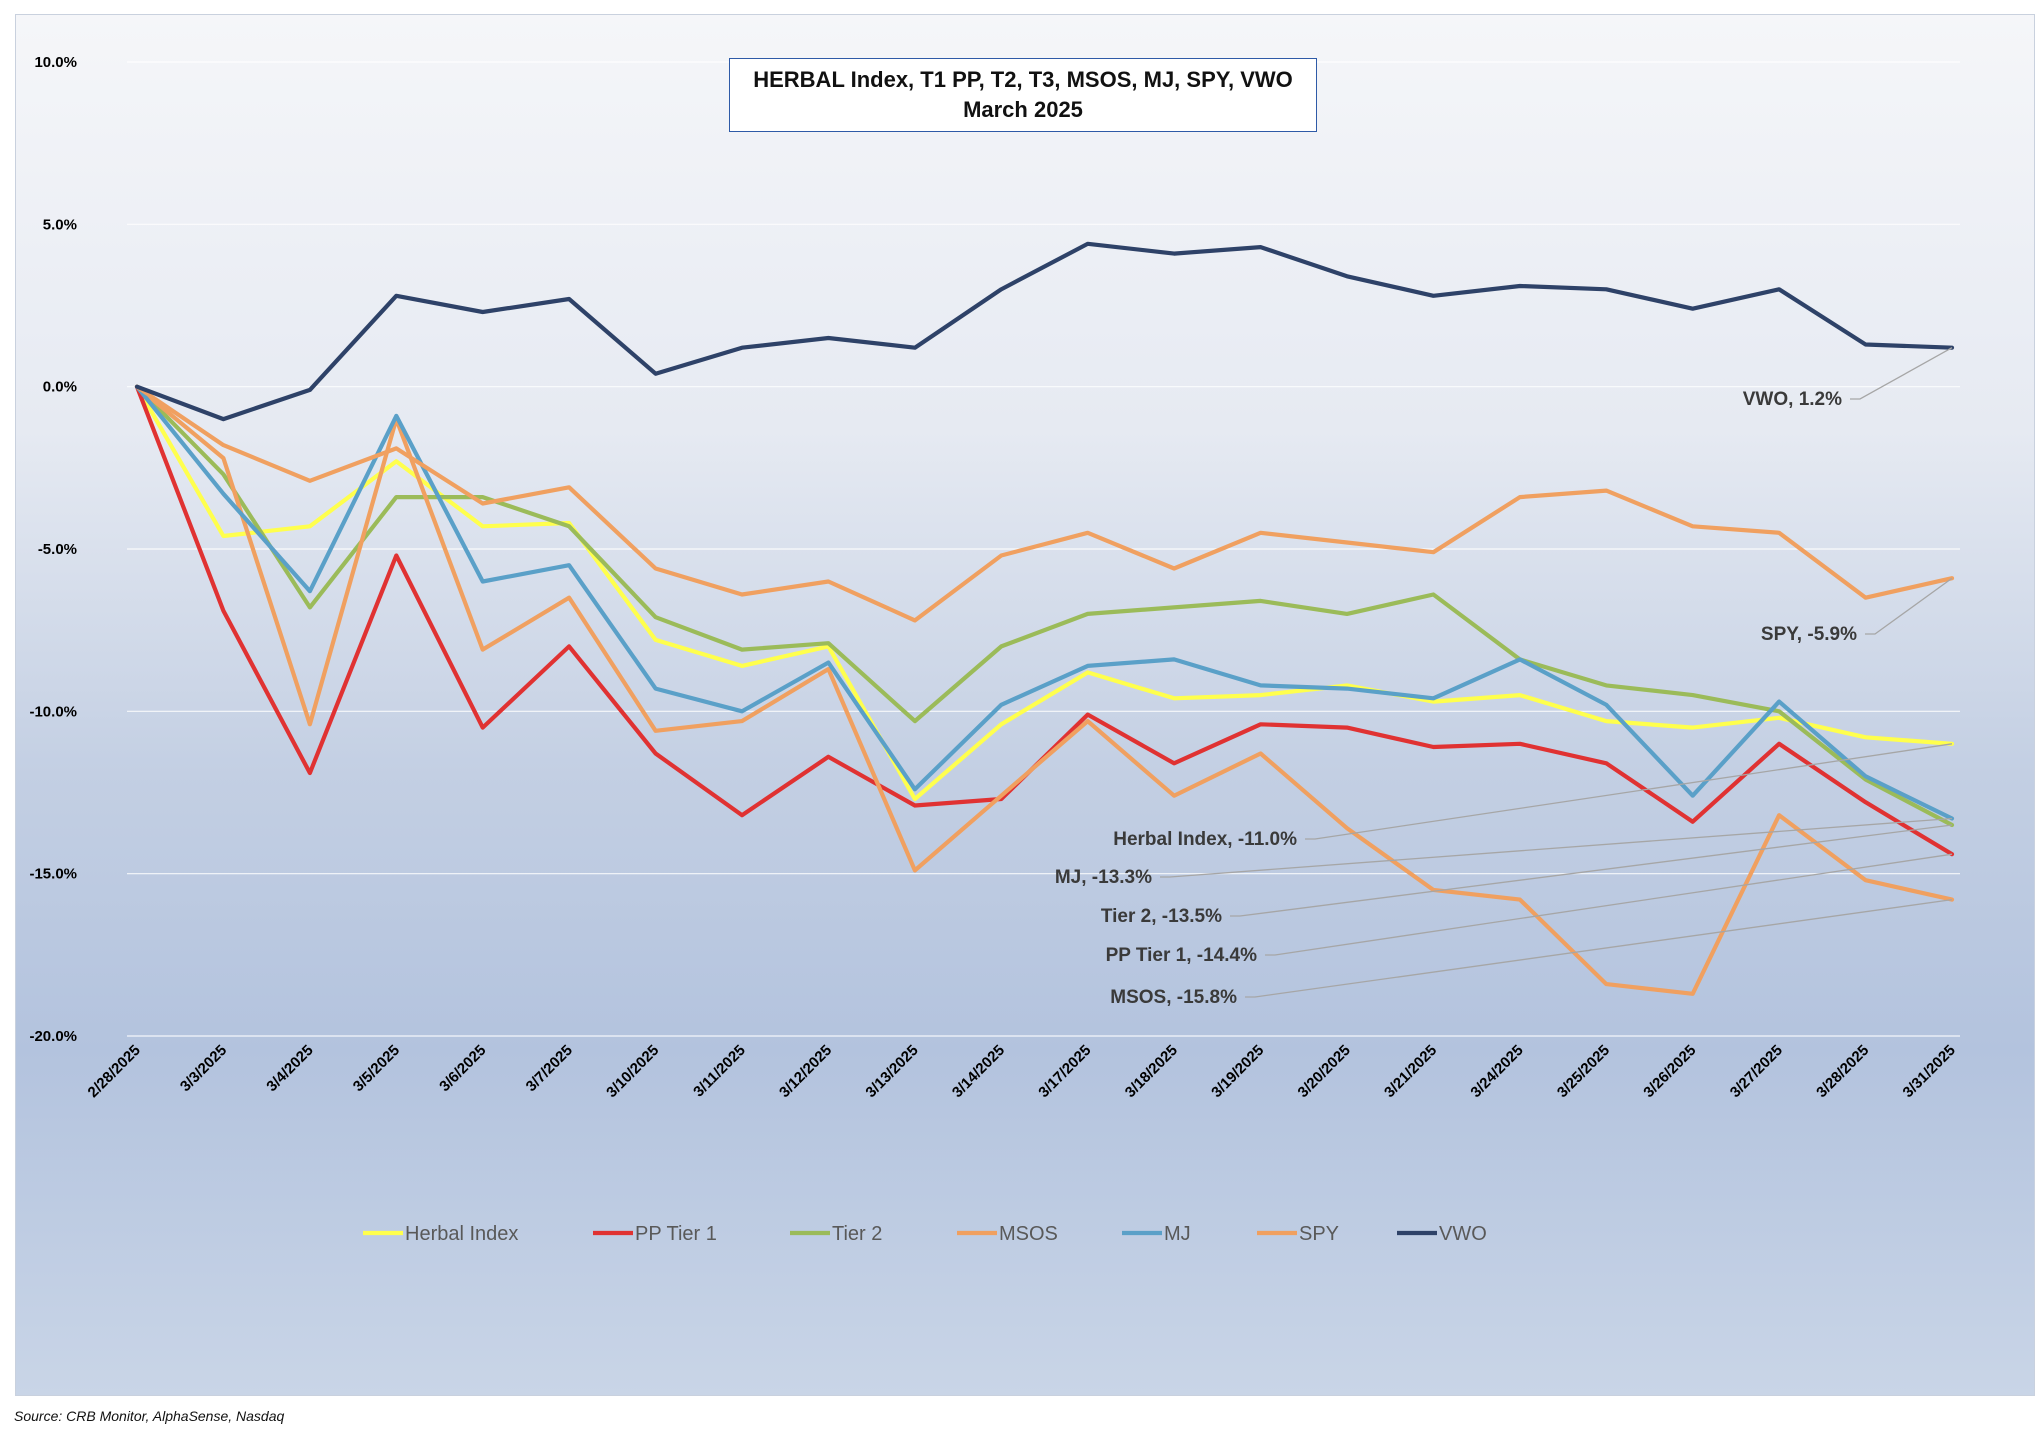  I want to click on data-label: Tier 2, -13.5%, so click(1161, 916).